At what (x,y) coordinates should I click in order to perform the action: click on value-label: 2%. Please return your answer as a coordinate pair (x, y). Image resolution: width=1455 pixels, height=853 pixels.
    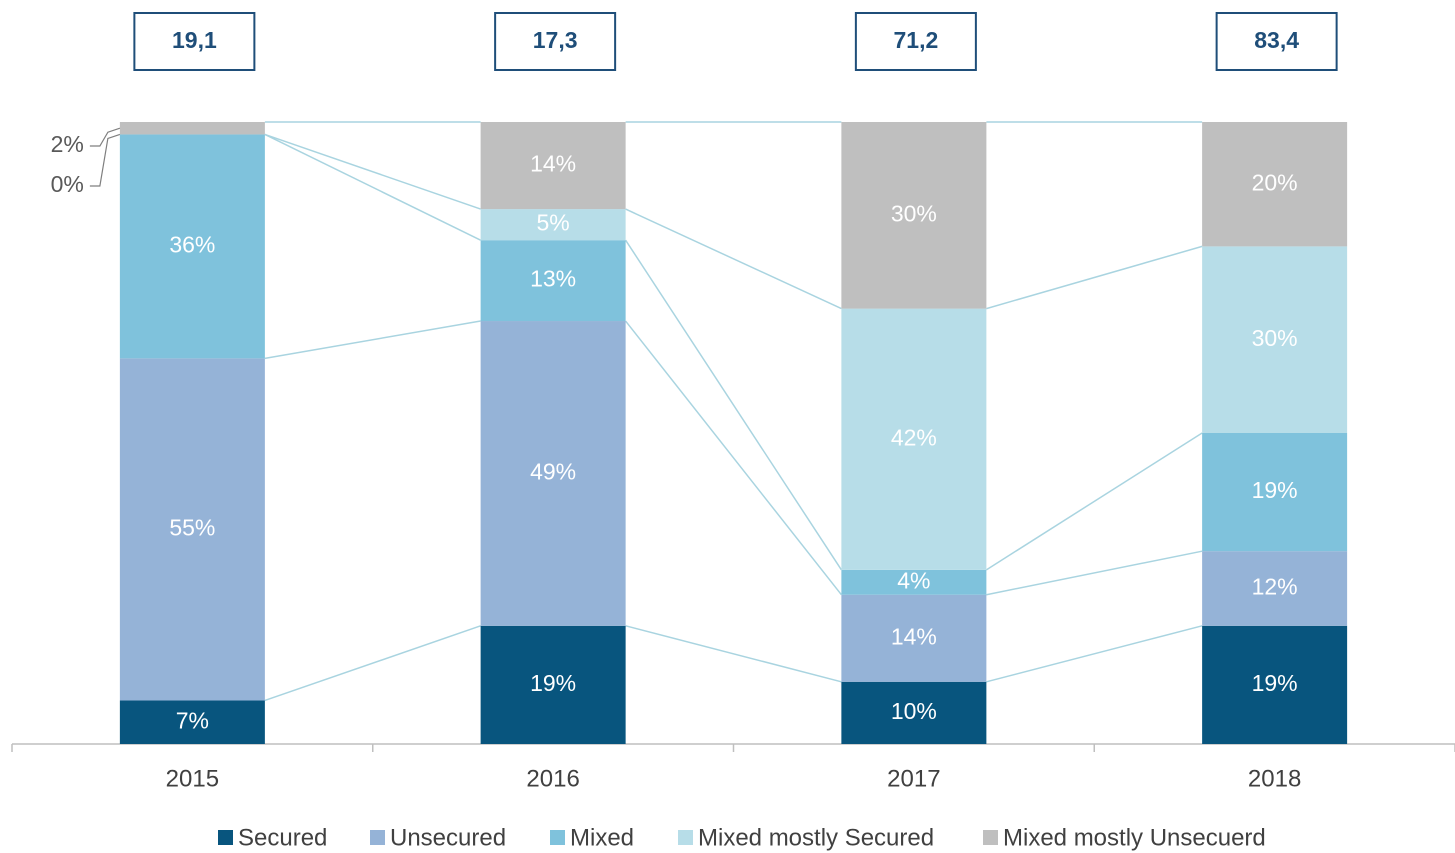
    Looking at the image, I should click on (67, 144).